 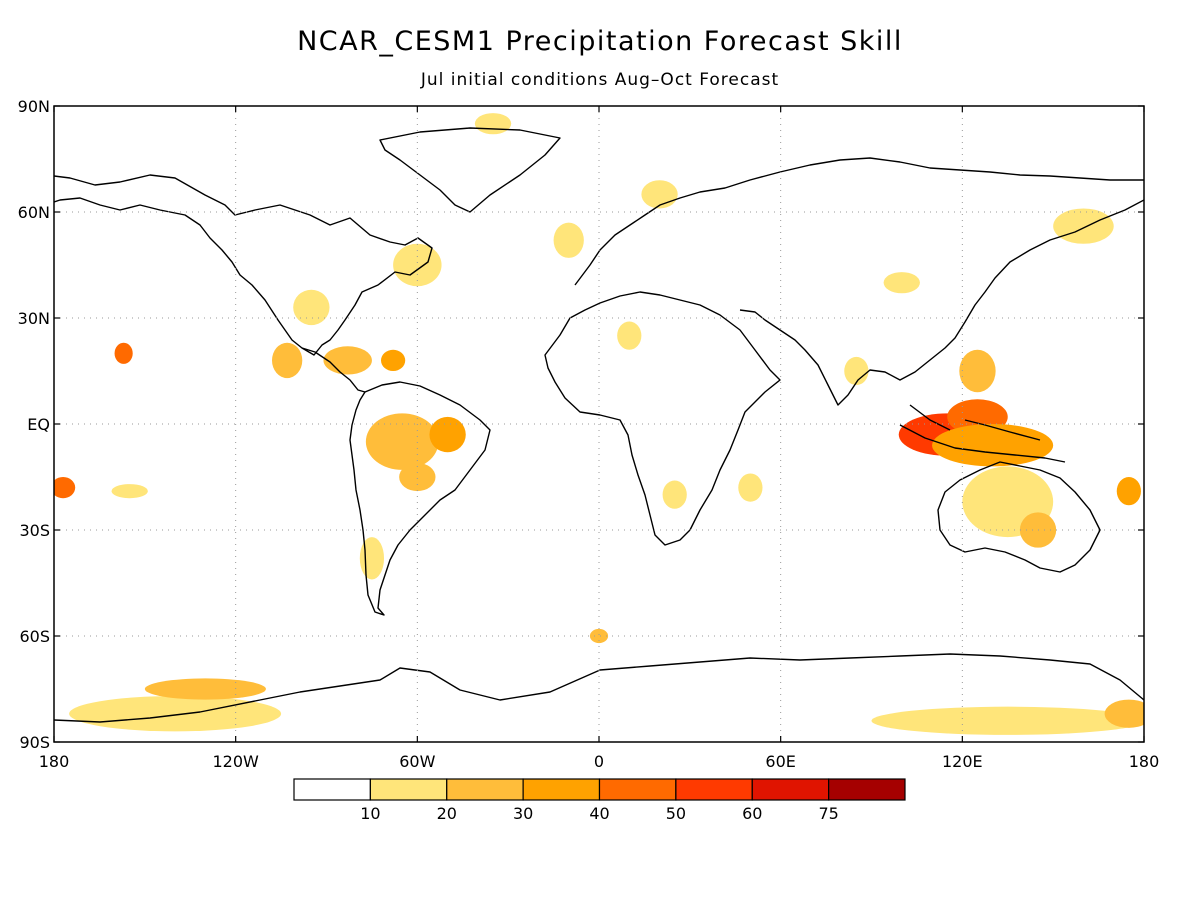 I want to click on coastline-africa-eurasia, so click(x=662, y=418).